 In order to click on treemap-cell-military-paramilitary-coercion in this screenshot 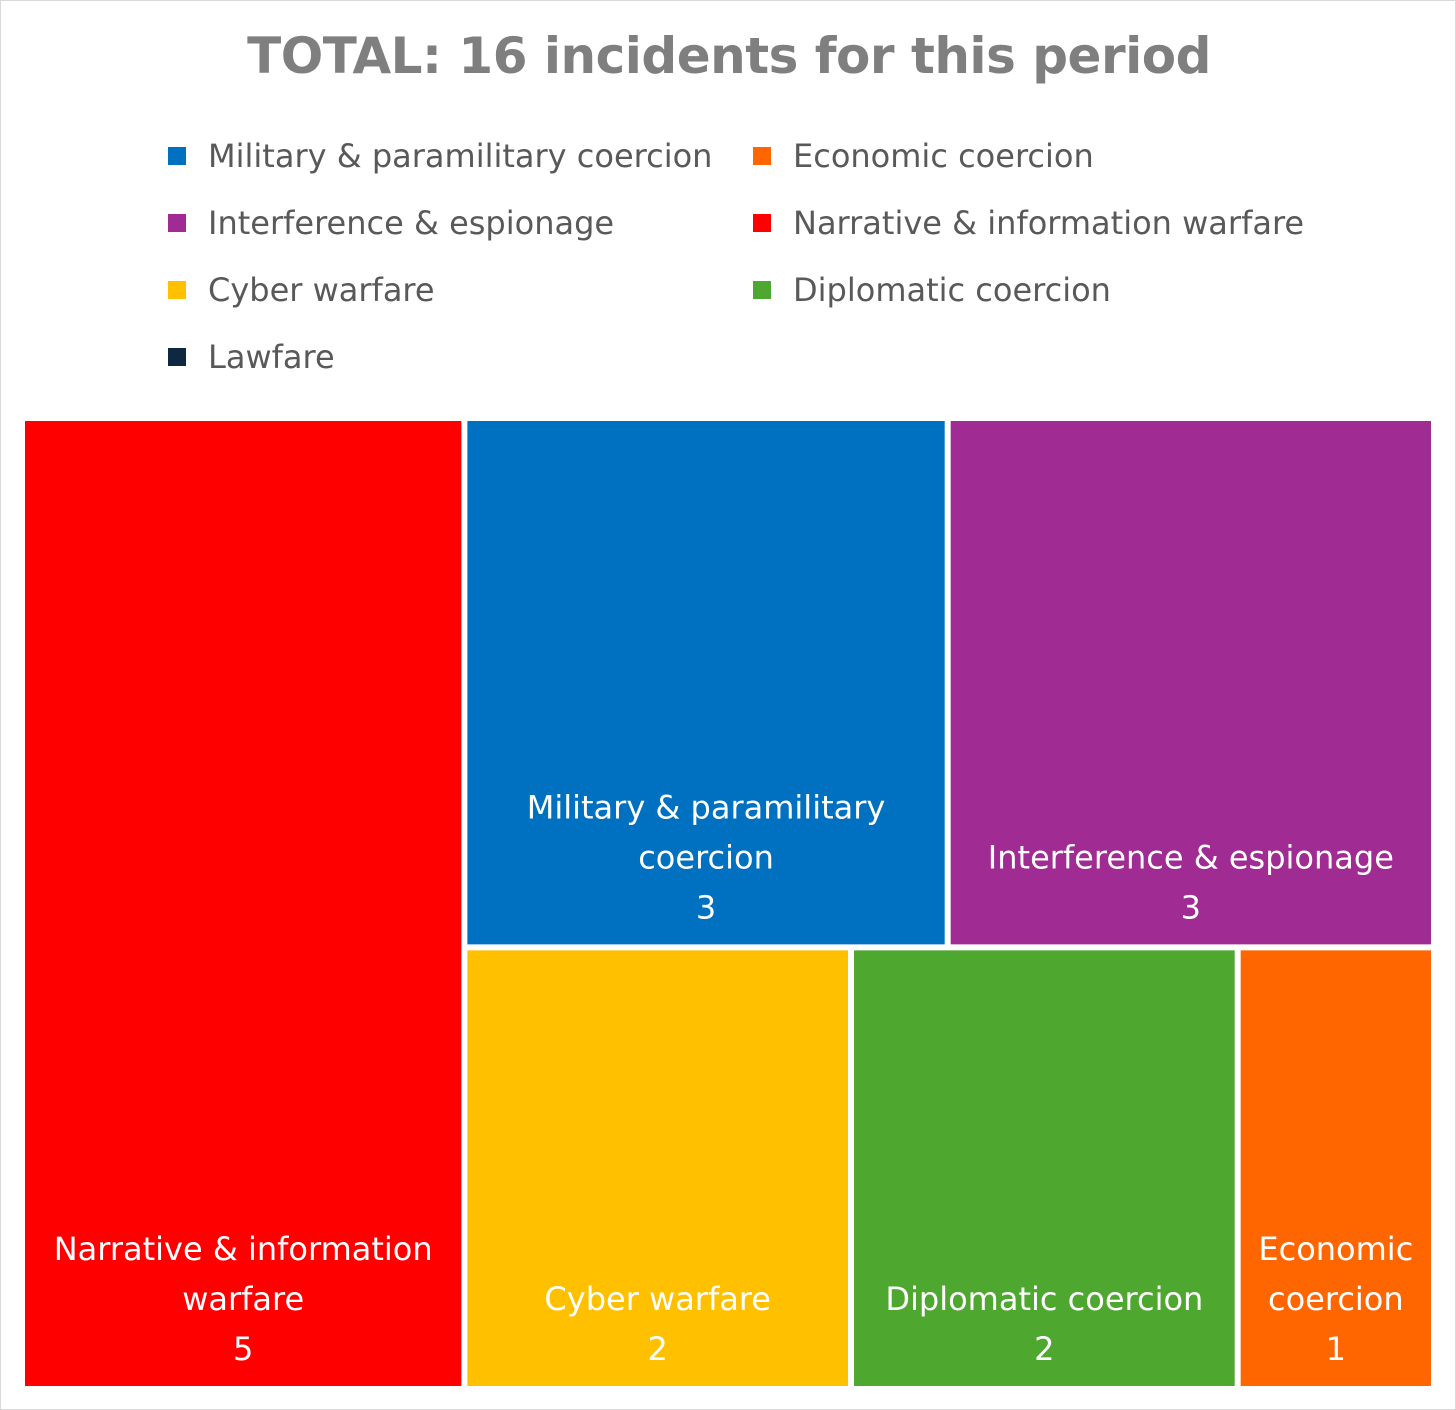, I will do `click(706, 683)`.